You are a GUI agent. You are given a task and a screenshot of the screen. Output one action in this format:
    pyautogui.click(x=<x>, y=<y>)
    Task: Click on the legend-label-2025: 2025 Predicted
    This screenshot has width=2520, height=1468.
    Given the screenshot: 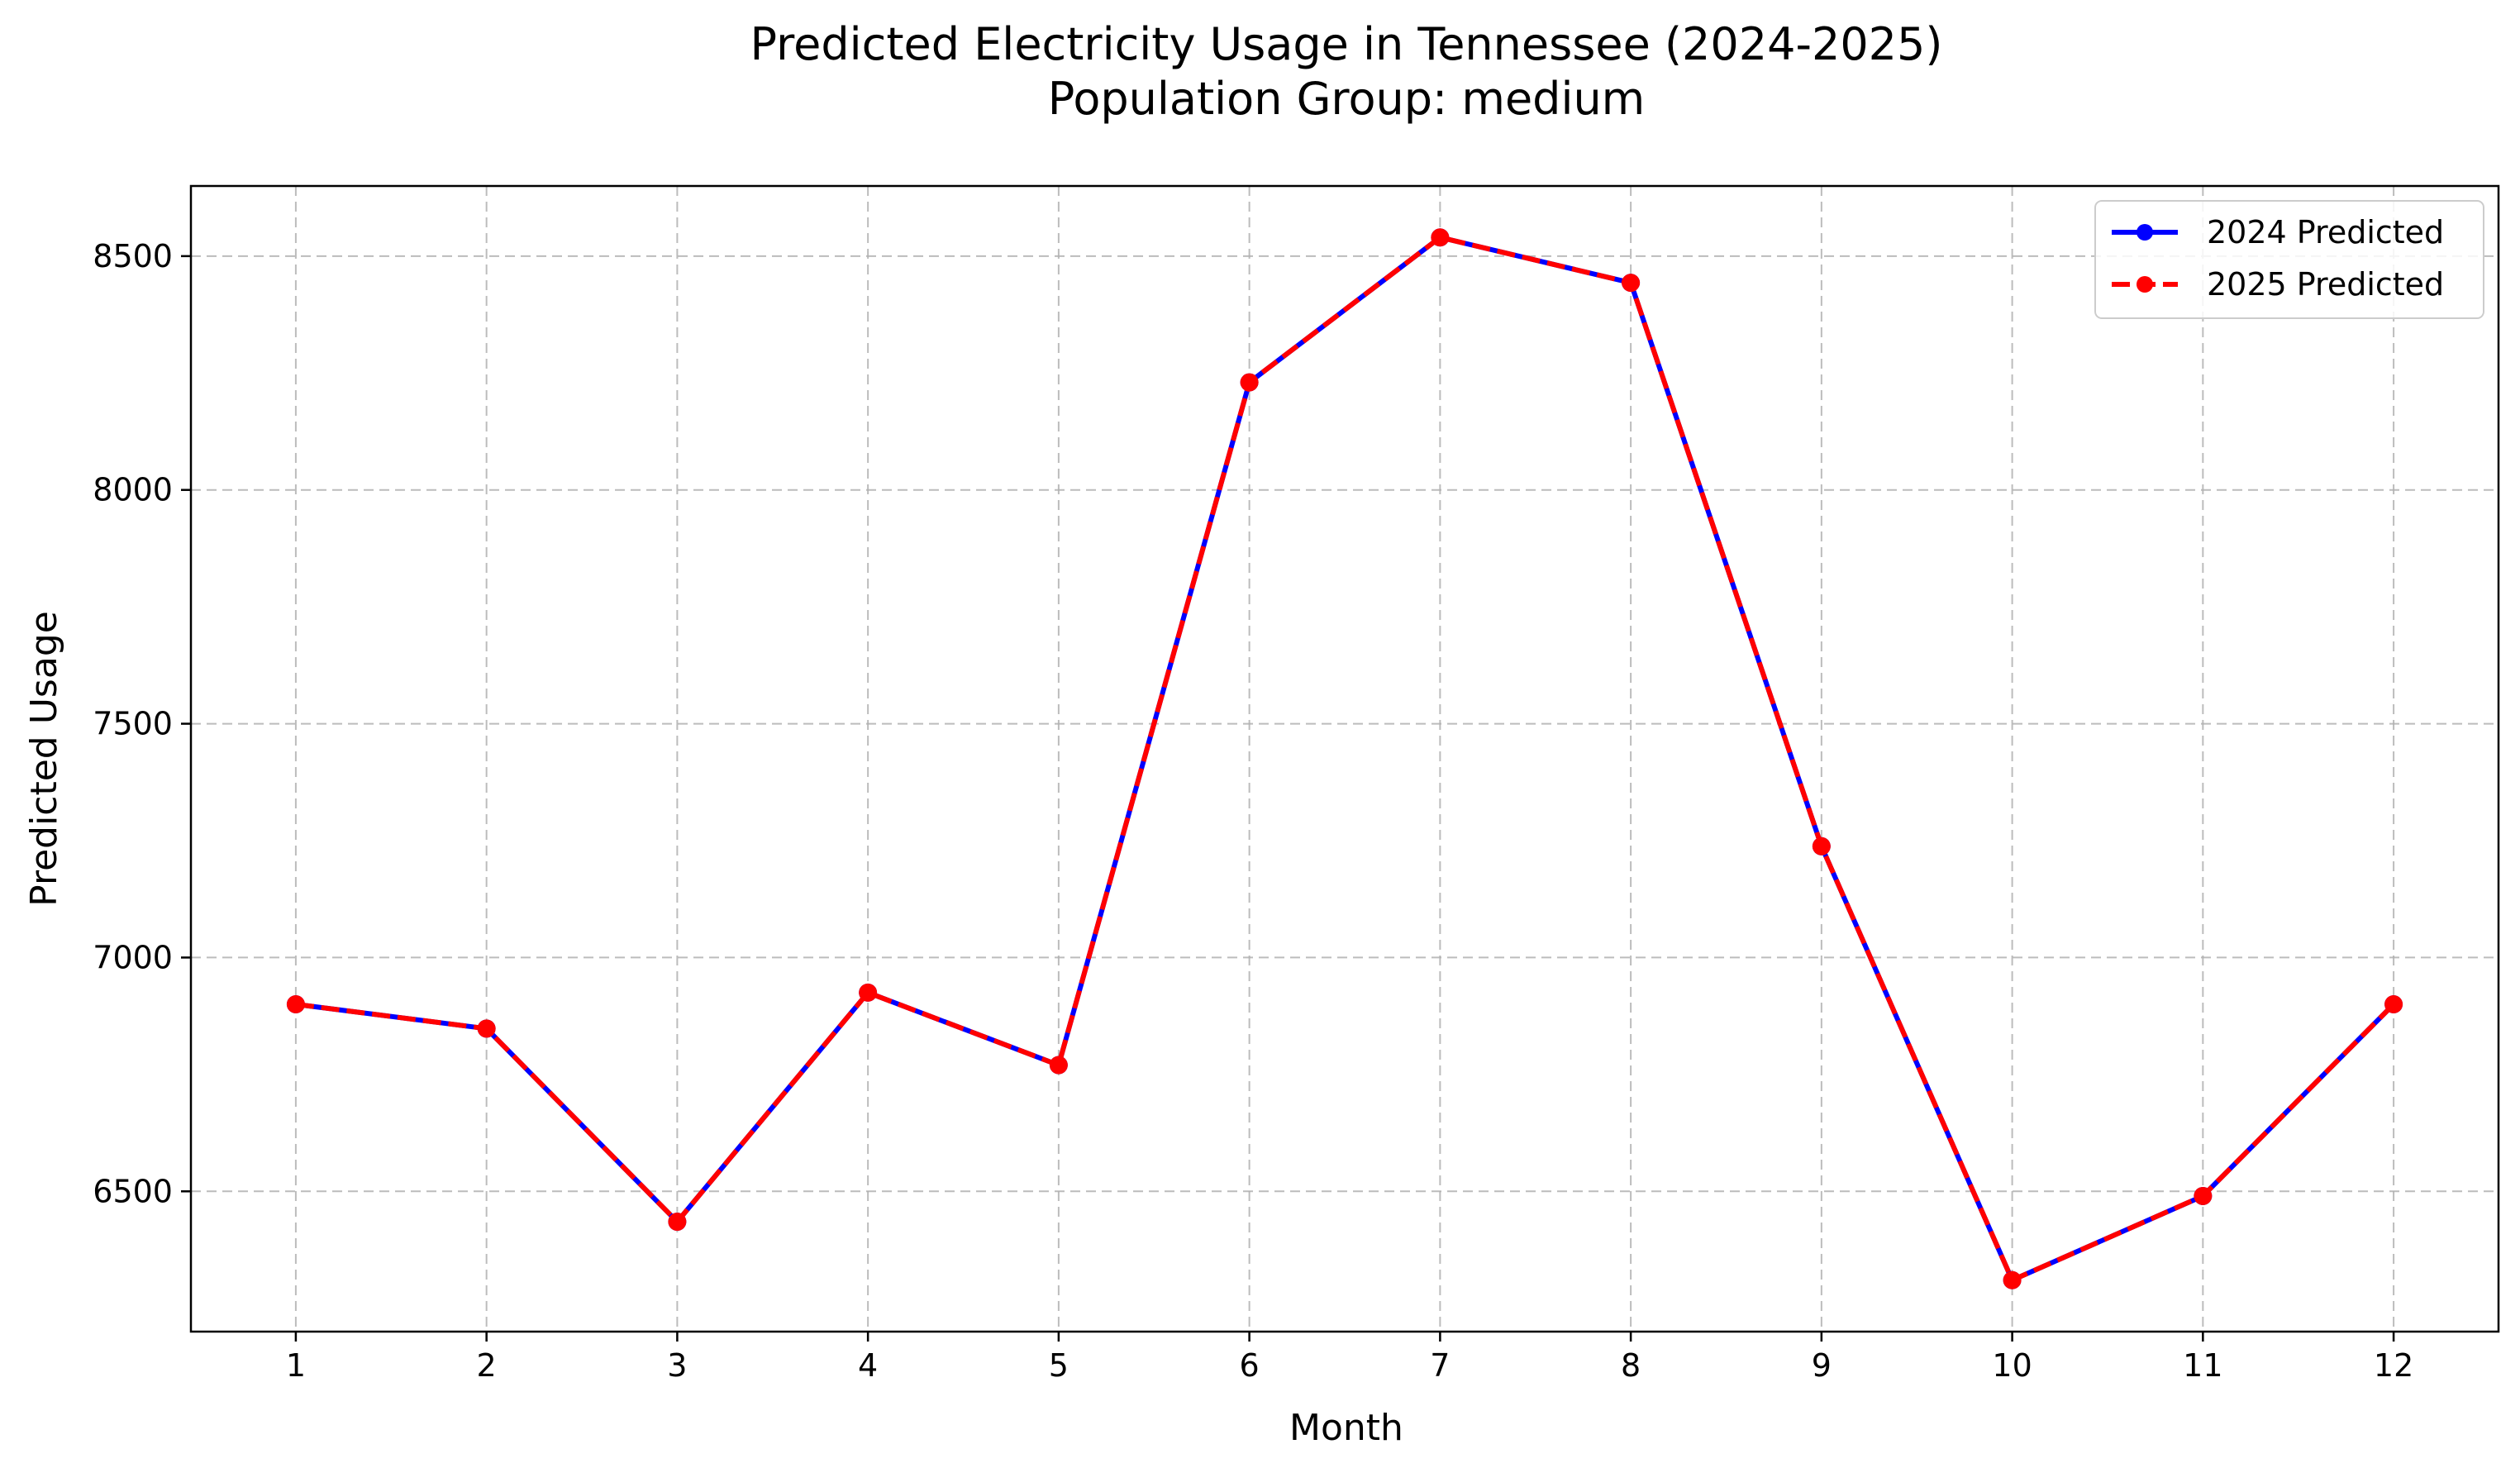 What is the action you would take?
    pyautogui.click(x=2325, y=285)
    